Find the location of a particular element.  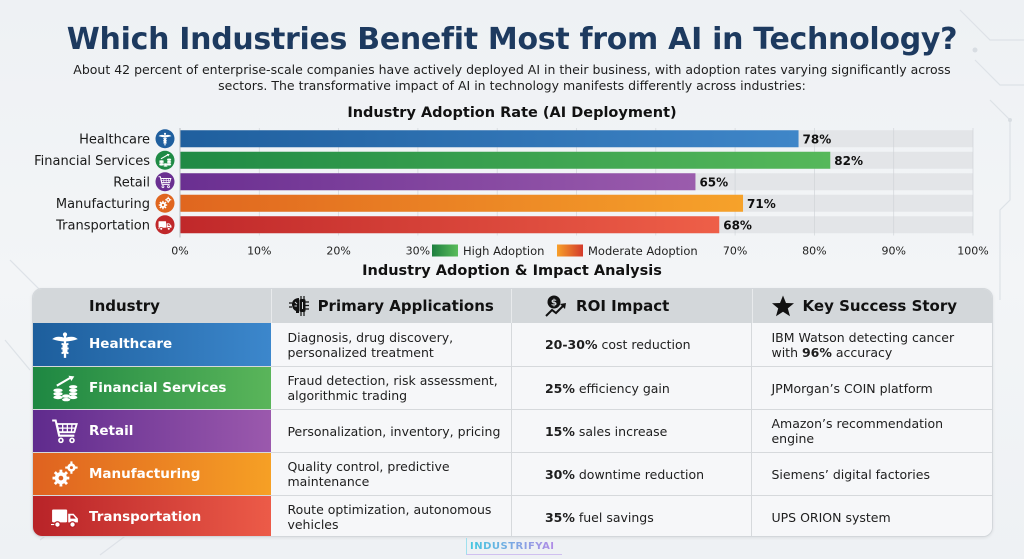

roi-cell: 35% fuel savings is located at coordinates (632, 516).